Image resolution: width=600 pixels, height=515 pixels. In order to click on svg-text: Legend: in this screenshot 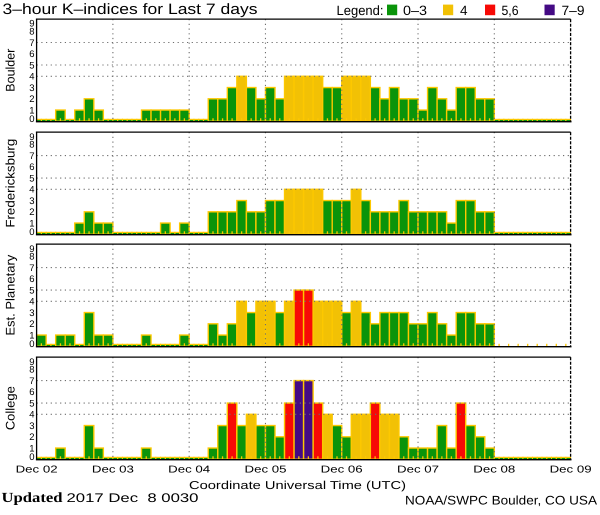, I will do `click(360, 10)`.